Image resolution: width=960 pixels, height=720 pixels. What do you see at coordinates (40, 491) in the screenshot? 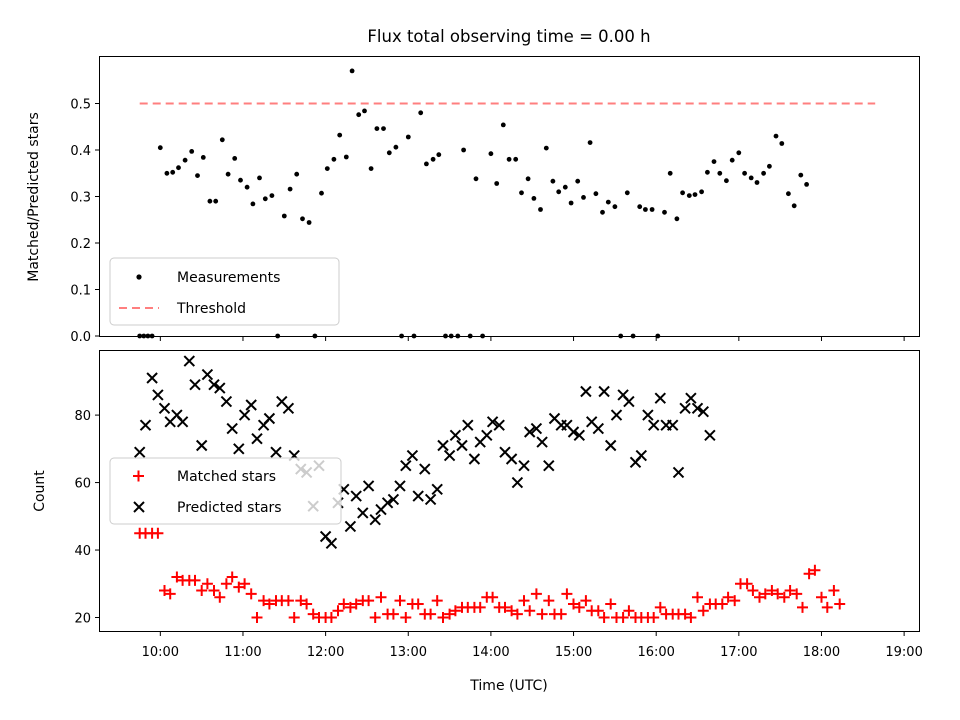
I see `bottom-y-axis-label: Count` at bounding box center [40, 491].